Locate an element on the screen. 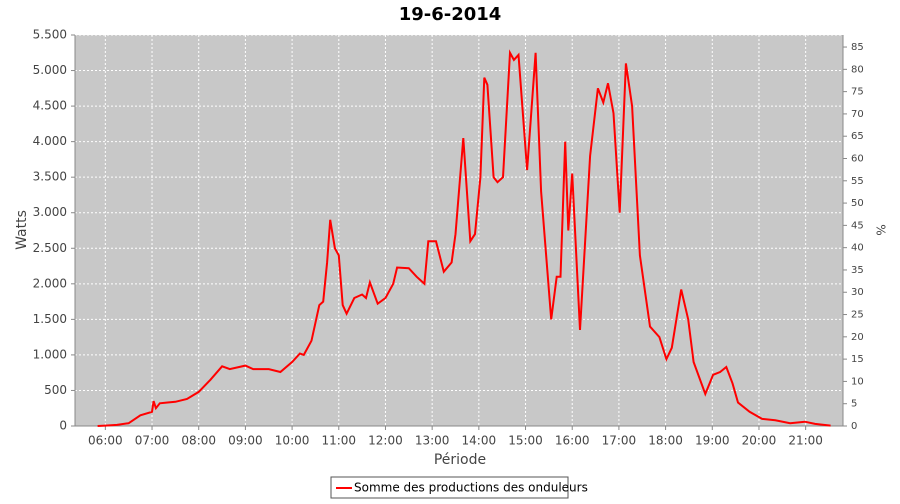 This screenshot has width=900, height=504. y2-tick-label: 0 is located at coordinates (854, 426).